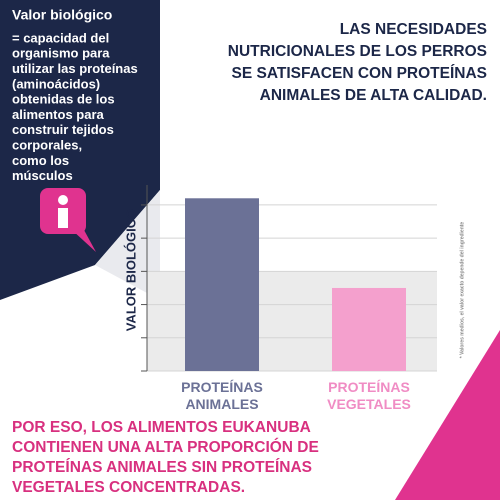 This screenshot has height=500, width=500. I want to click on conclusion-line: PROTEÍNAS ANIMALES SIN PROTEÍNAS, so click(162, 467).